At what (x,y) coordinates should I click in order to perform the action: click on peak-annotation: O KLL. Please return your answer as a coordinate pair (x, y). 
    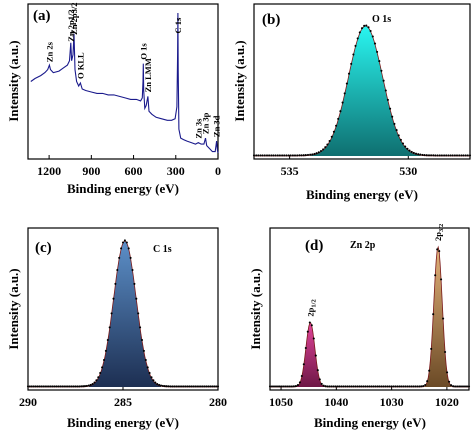
    Looking at the image, I should click on (80, 65).